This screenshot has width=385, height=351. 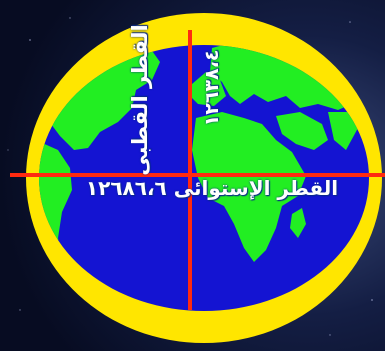 I want to click on equatorial-diameter-label: القطر الإستوائى ١٢٦٨٦،٦, so click(x=212, y=188).